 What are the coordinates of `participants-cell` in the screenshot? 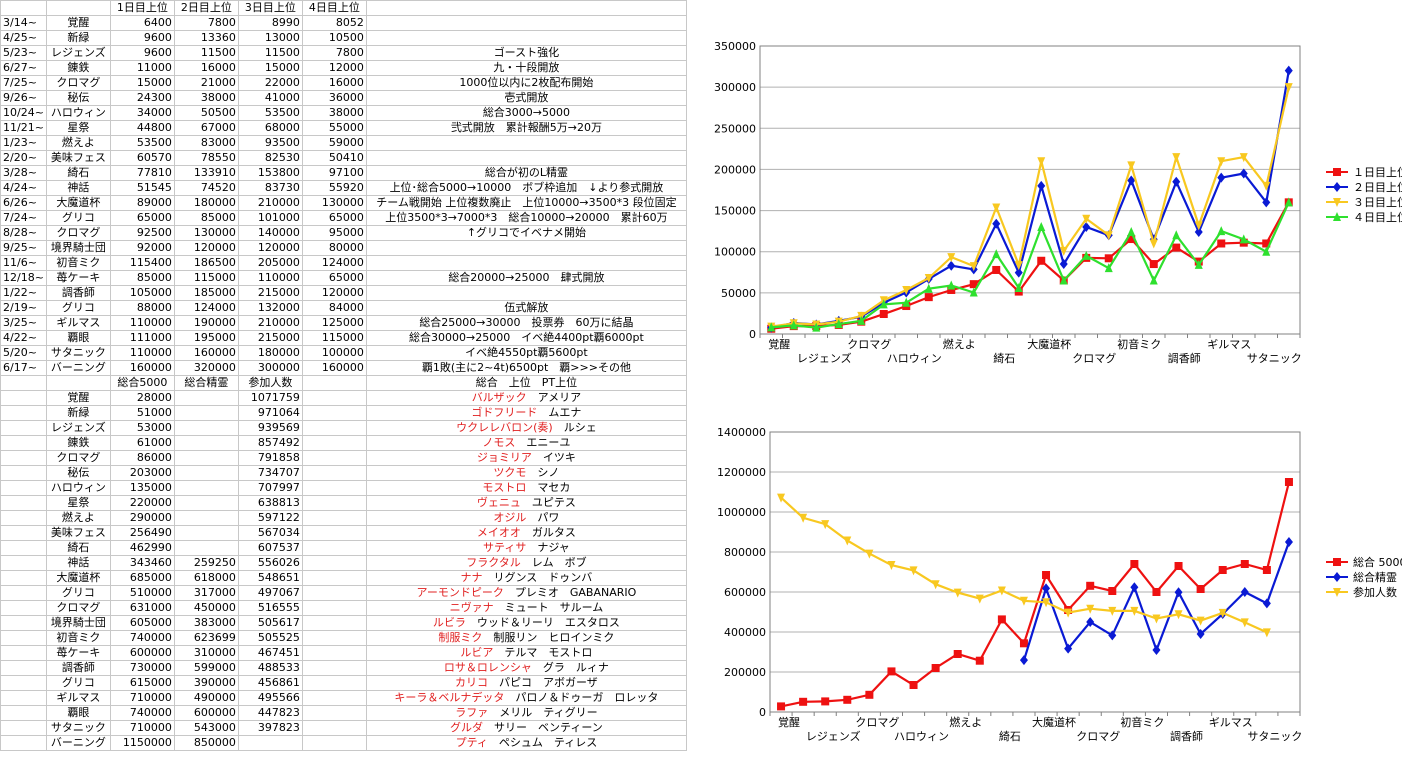 It's located at (270, 743).